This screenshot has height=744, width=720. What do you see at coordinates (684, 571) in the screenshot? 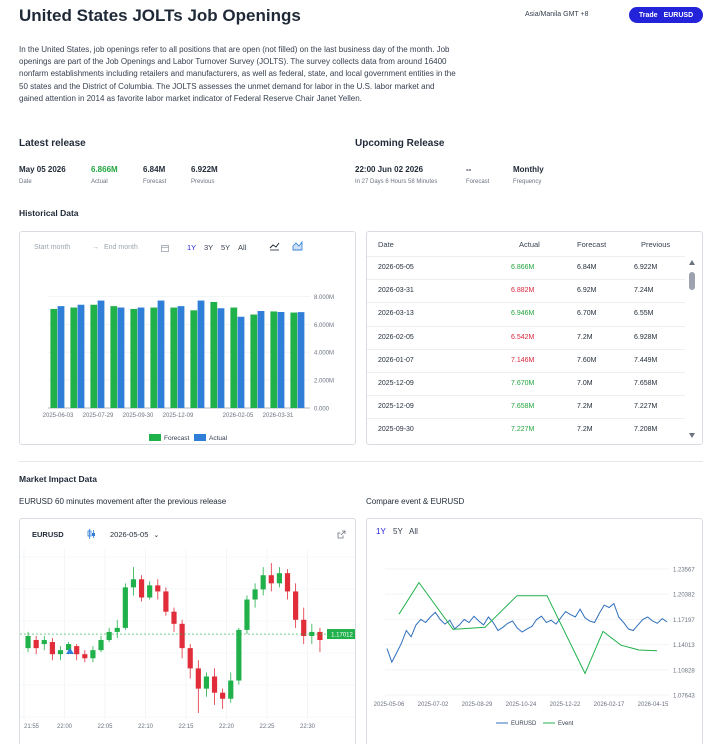
I see `y-tick-label: 1.23567` at bounding box center [684, 571].